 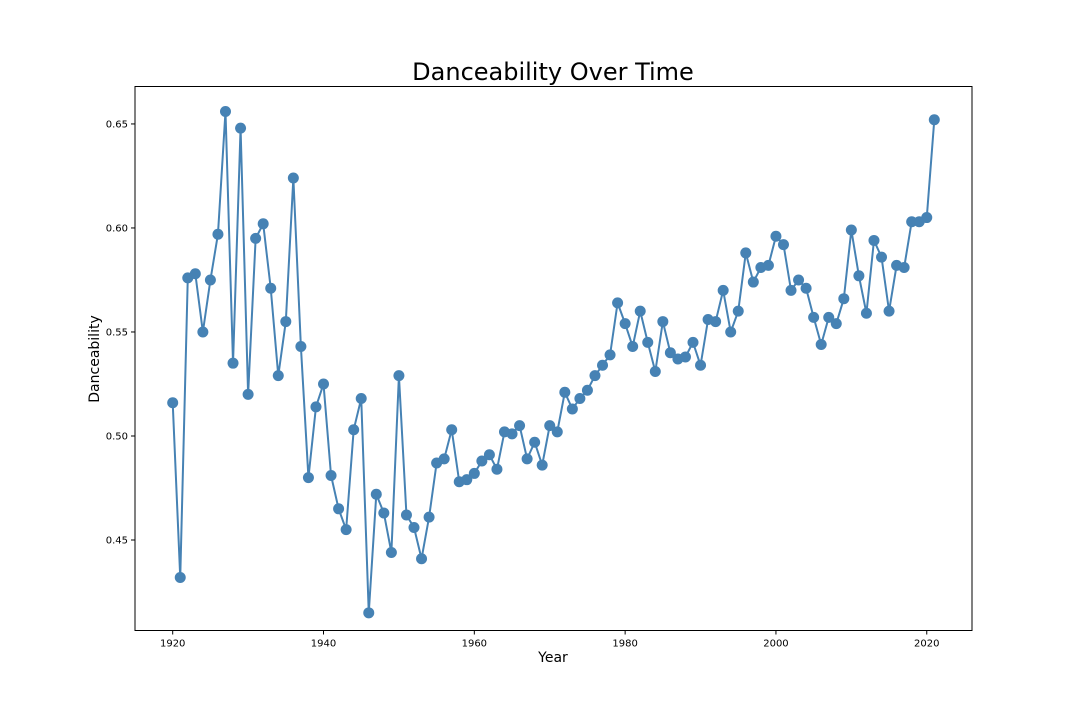 What do you see at coordinates (624, 644) in the screenshot?
I see `x-tick-label: 1980` at bounding box center [624, 644].